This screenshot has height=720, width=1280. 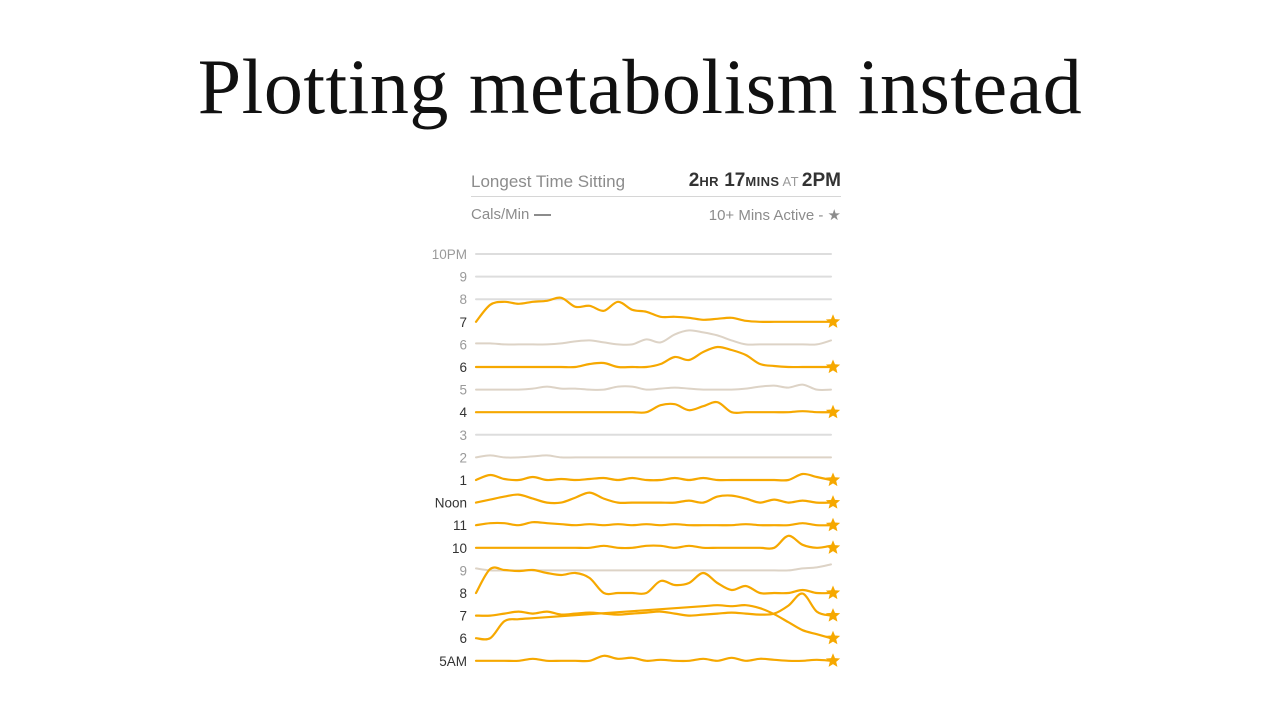 What do you see at coordinates (463, 390) in the screenshot?
I see `hour-tick-label: 5` at bounding box center [463, 390].